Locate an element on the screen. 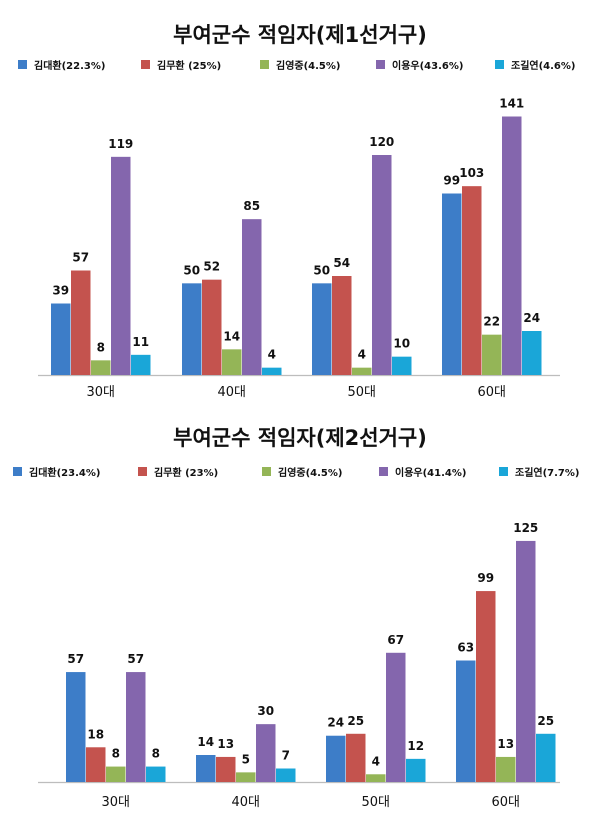  chart1-legend-label-4: 이용우(43.6%) is located at coordinates (427, 65).